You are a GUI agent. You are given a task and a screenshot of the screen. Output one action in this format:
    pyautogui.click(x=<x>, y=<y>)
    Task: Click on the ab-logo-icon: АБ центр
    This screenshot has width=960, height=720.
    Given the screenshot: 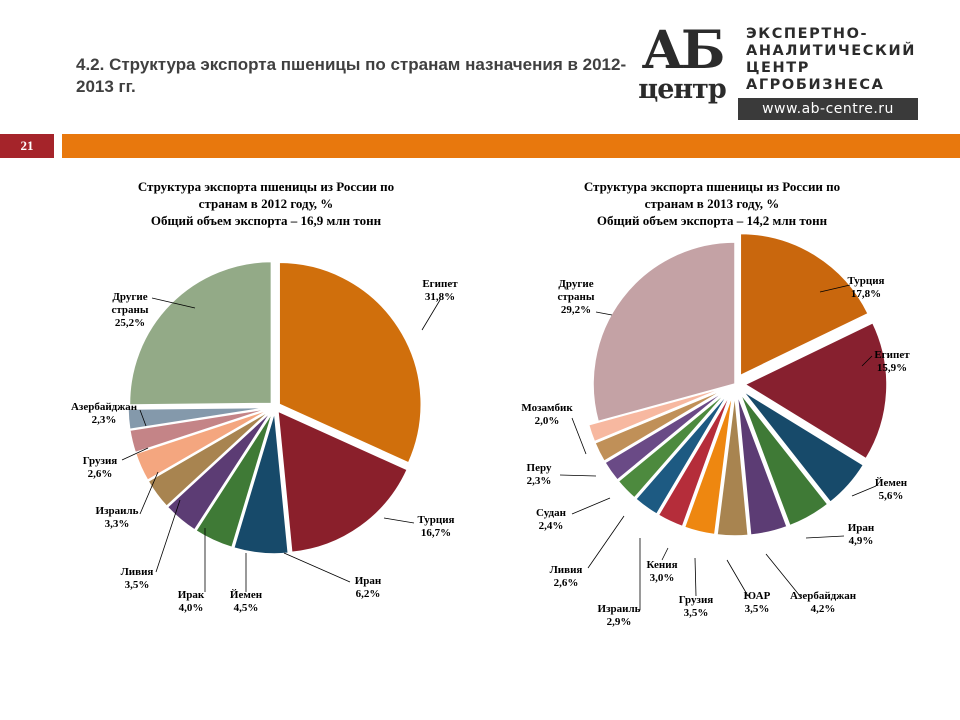 What is the action you would take?
    pyautogui.click(x=682, y=63)
    